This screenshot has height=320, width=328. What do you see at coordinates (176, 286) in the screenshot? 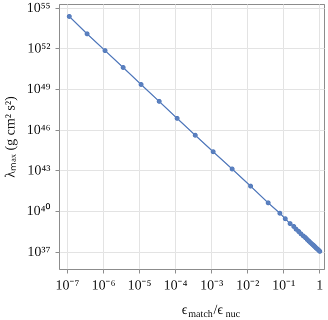
I see `x-tick-label: 10⁻⁴` at bounding box center [176, 286].